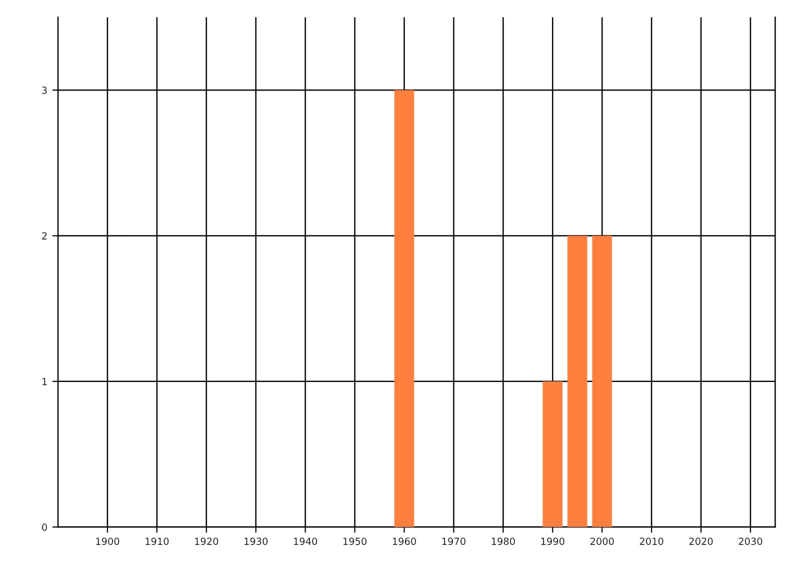  What do you see at coordinates (701, 541) in the screenshot?
I see `x-tick-label: 2020` at bounding box center [701, 541].